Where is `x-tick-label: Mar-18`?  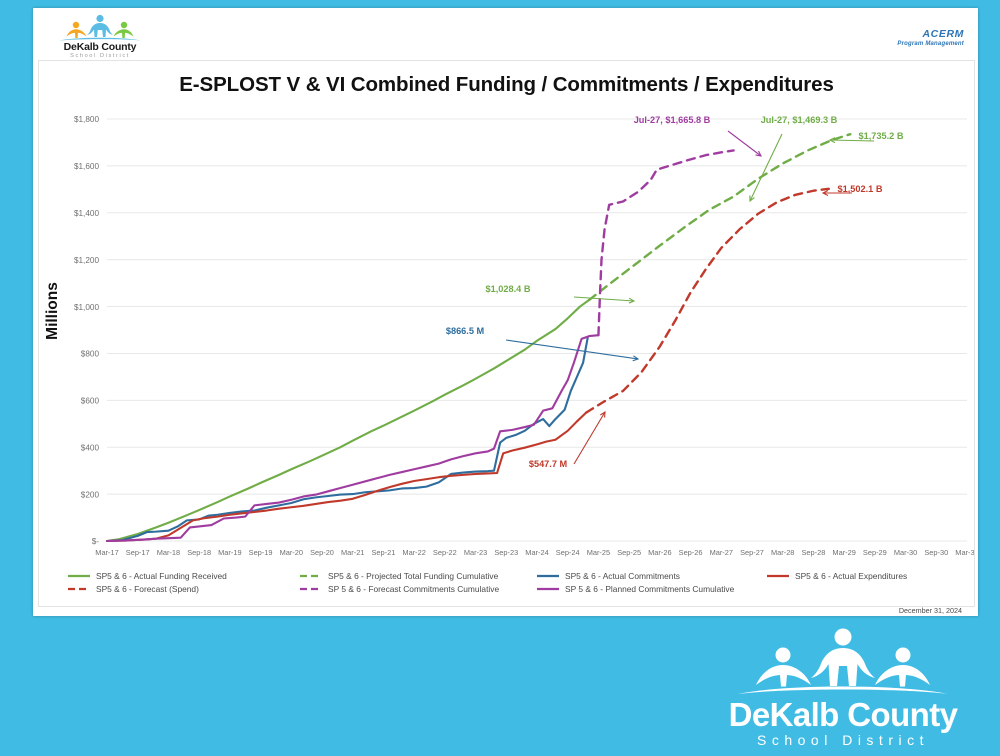 x-tick-label: Mar-18 is located at coordinates (168, 552).